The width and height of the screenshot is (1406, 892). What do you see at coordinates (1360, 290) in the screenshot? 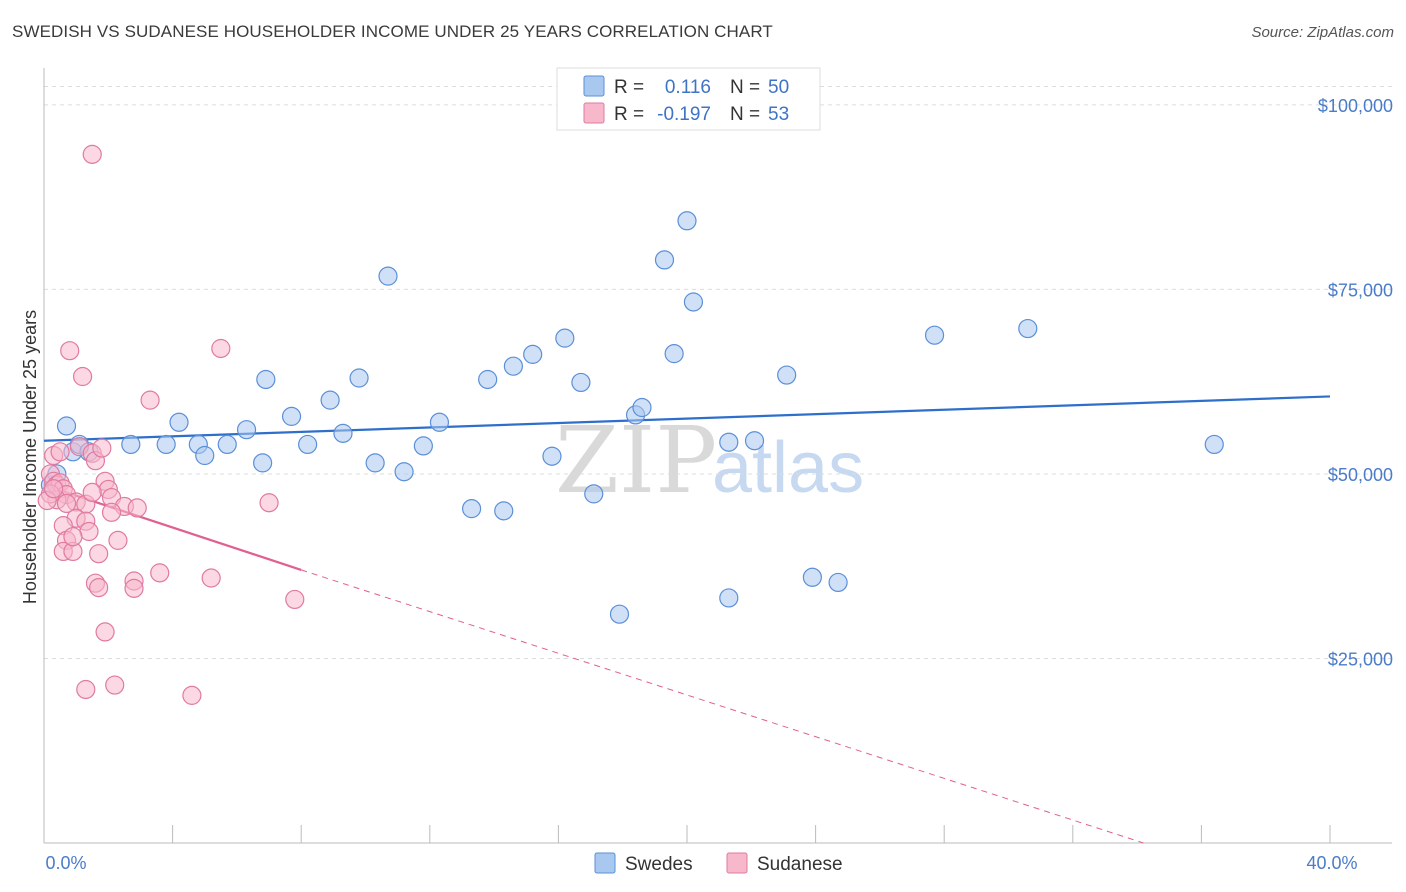
I see `y-tick-label: $75,000` at bounding box center [1360, 290].